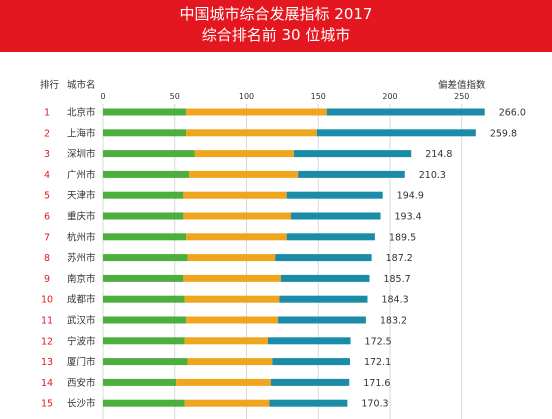 The width and height of the screenshot is (552, 419). Describe the element at coordinates (394, 300) in the screenshot. I see `data-label: 184.3` at that location.